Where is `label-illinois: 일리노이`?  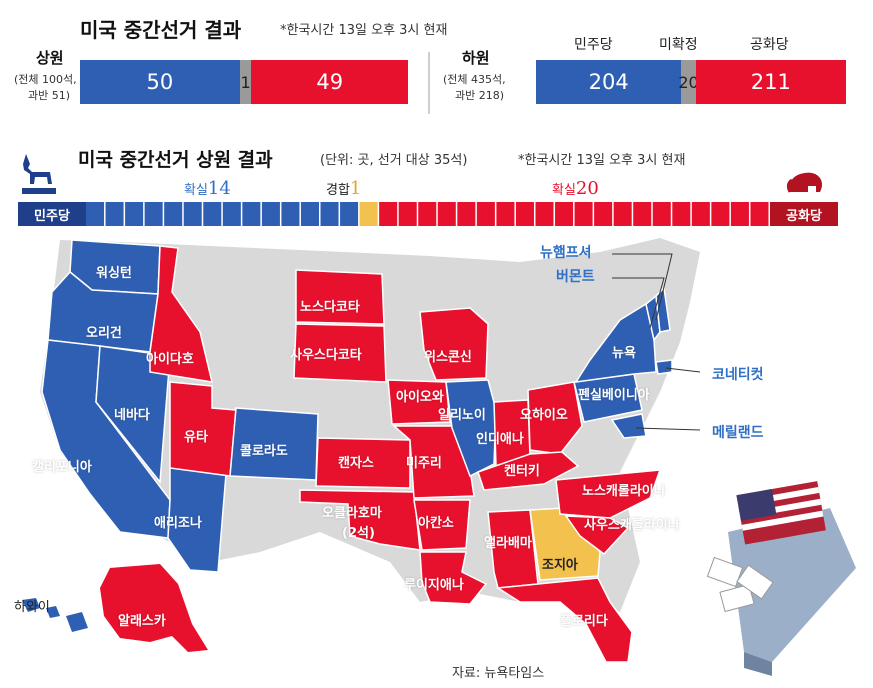
label-illinois: 일리노이 is located at coordinates (462, 415).